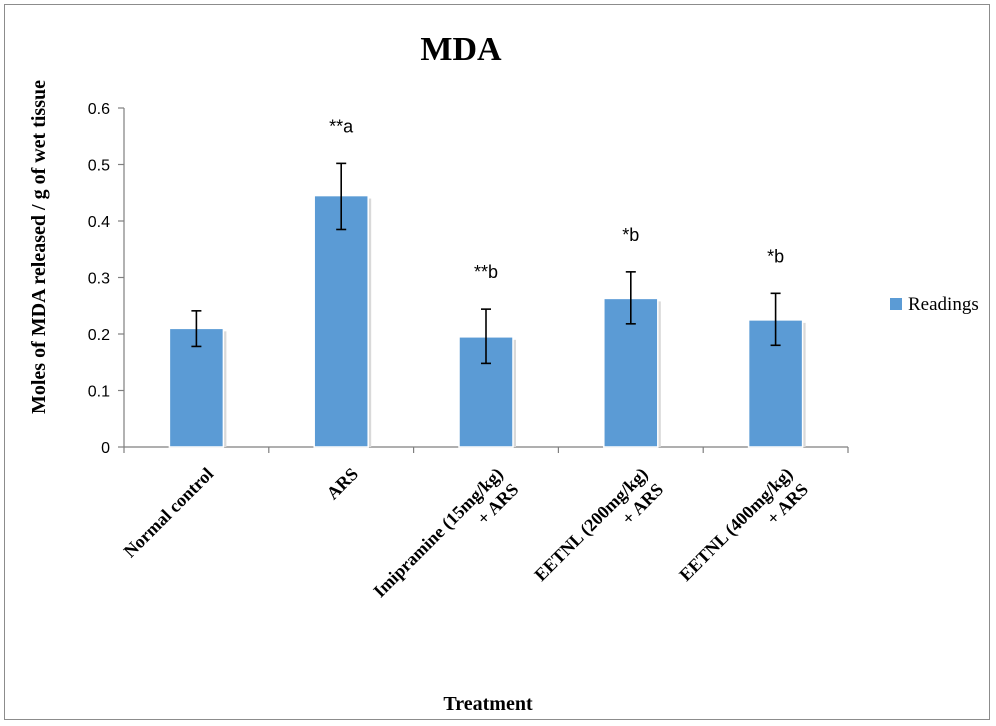  I want to click on y-tick-label: 0.2, so click(99, 335).